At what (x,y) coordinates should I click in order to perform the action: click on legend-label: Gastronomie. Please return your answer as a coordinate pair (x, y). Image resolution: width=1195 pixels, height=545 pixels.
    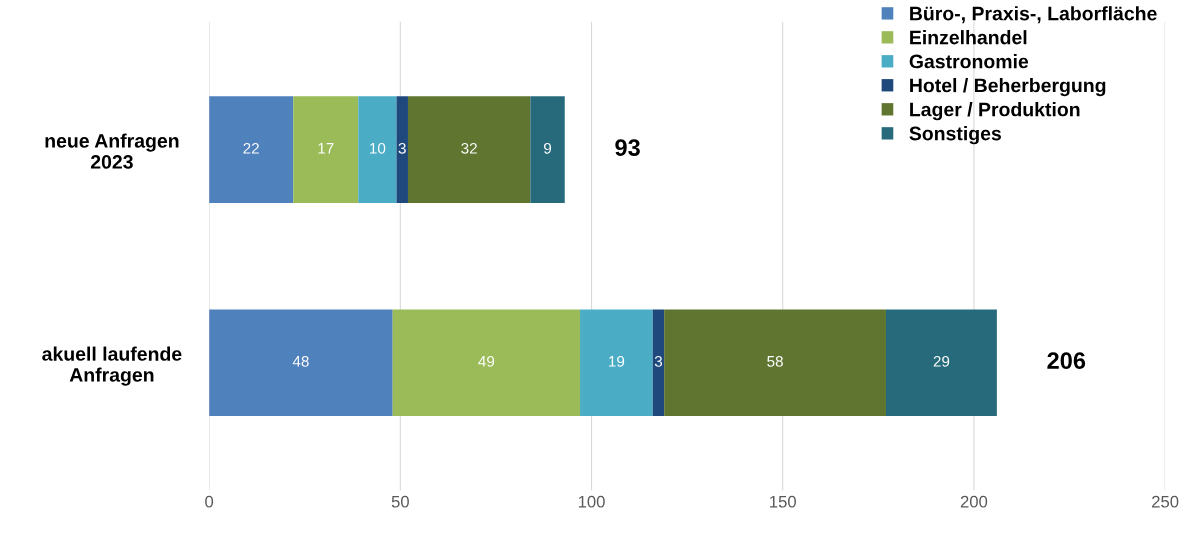
    Looking at the image, I should click on (969, 61).